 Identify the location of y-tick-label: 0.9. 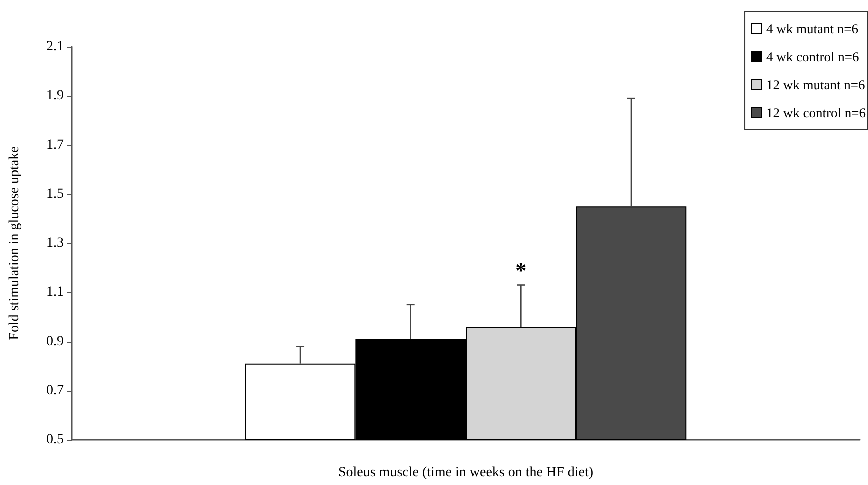
(55, 342).